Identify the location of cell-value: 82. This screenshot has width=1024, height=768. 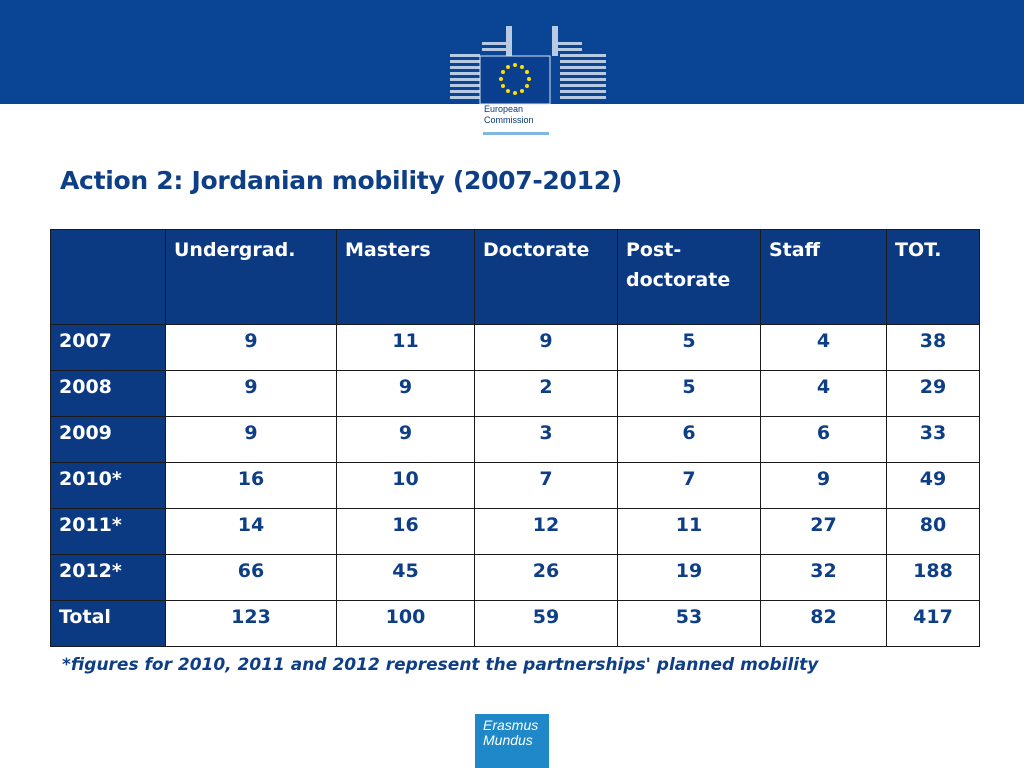
(823, 623).